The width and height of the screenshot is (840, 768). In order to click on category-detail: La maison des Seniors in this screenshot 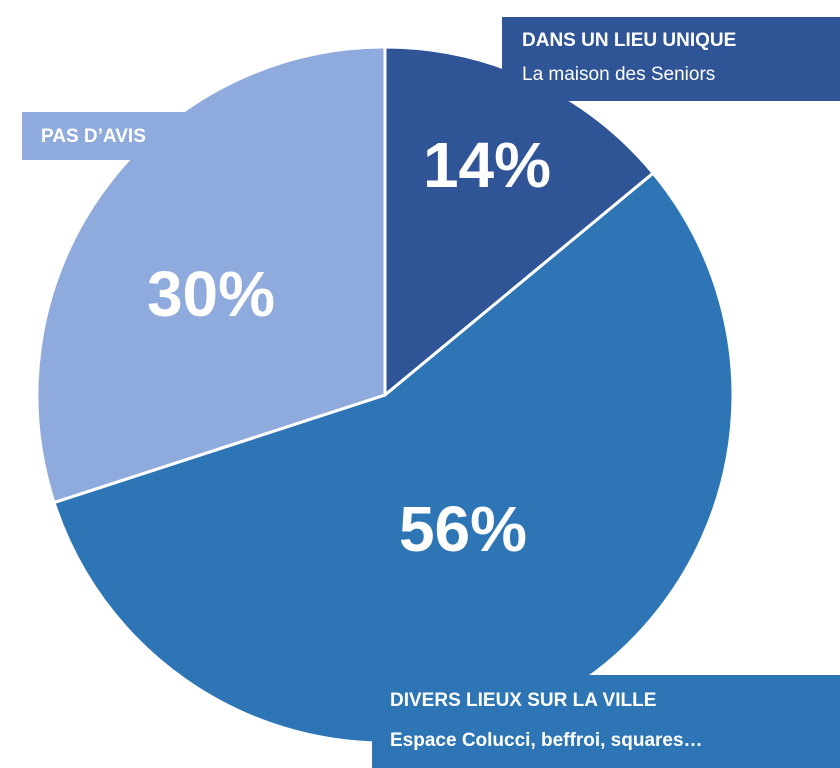, I will do `click(618, 74)`.